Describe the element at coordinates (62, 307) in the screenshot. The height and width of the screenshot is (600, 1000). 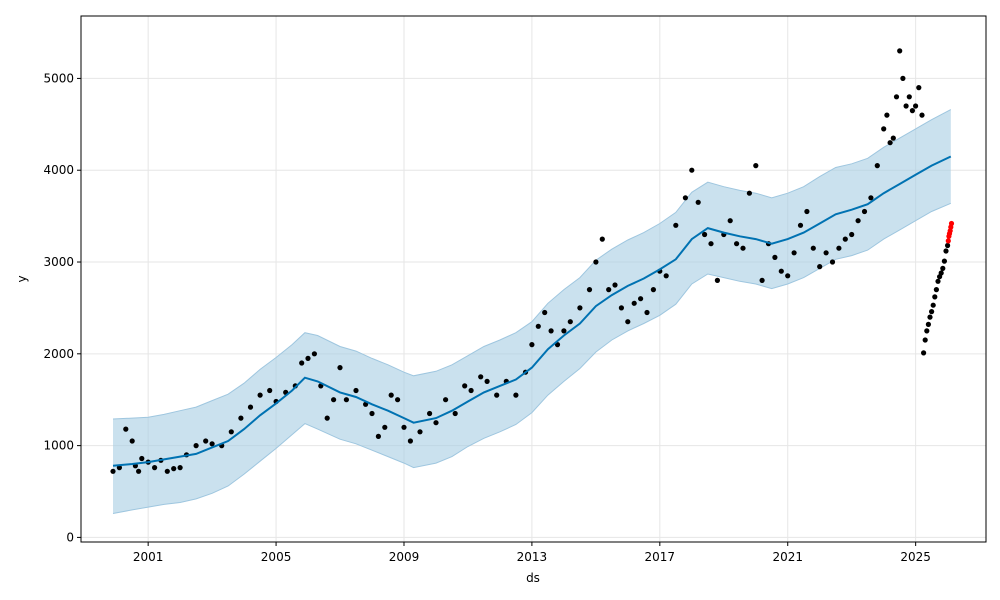
I see `y-axis: 0 1000 2000 3000 4000 5000` at that location.